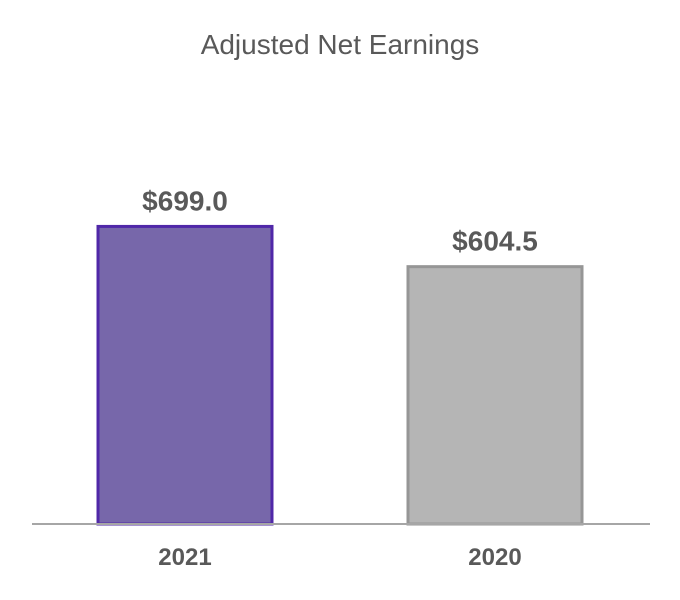  Describe the element at coordinates (494, 557) in the screenshot. I see `x-tick-label-2020: 2020` at that location.